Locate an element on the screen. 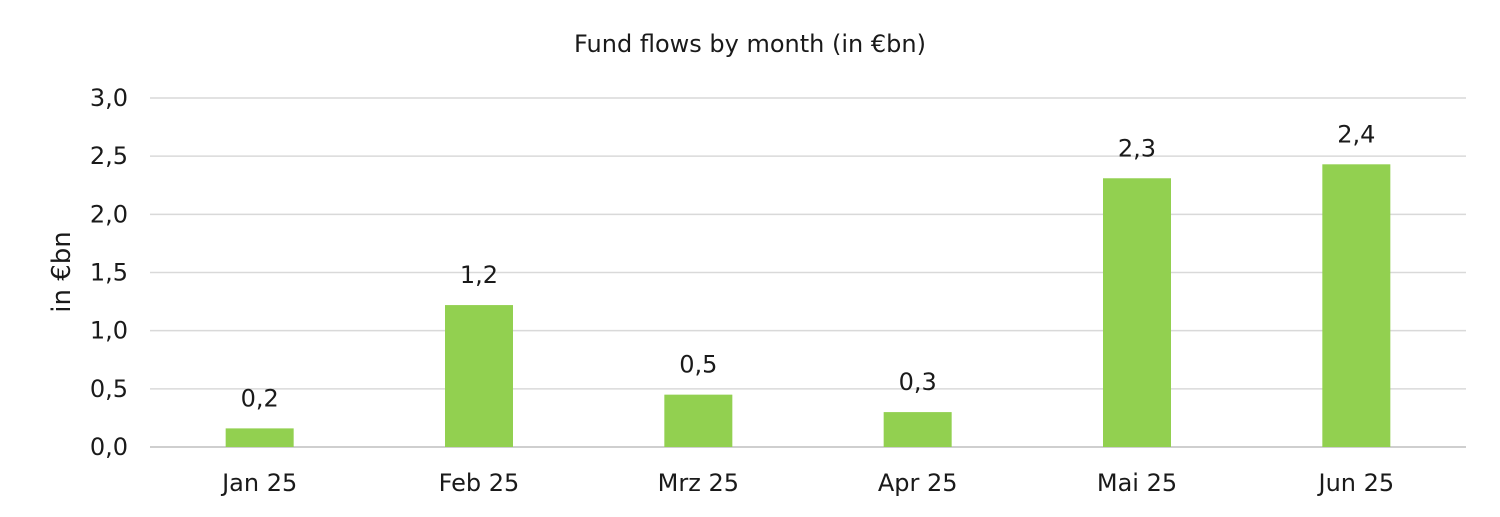  x-tick-label: Apr 25 is located at coordinates (918, 483).